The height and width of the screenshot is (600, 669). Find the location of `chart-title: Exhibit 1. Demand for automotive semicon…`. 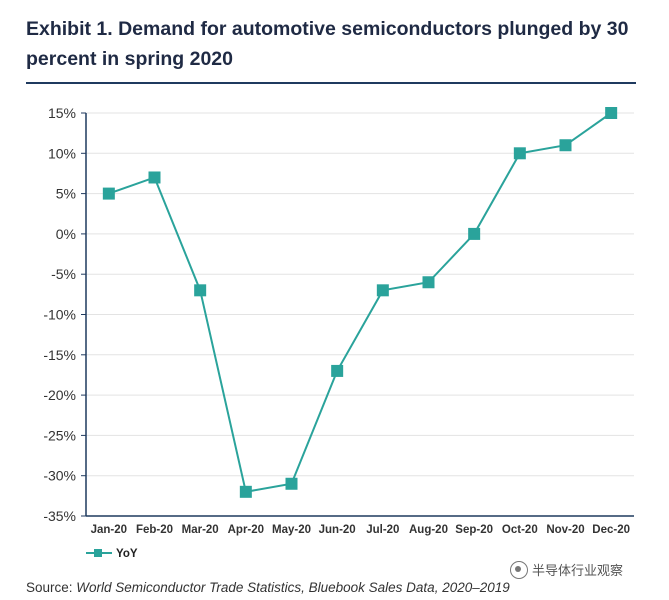

chart-title: Exhibit 1. Demand for automotive semicon… is located at coordinates (327, 44).